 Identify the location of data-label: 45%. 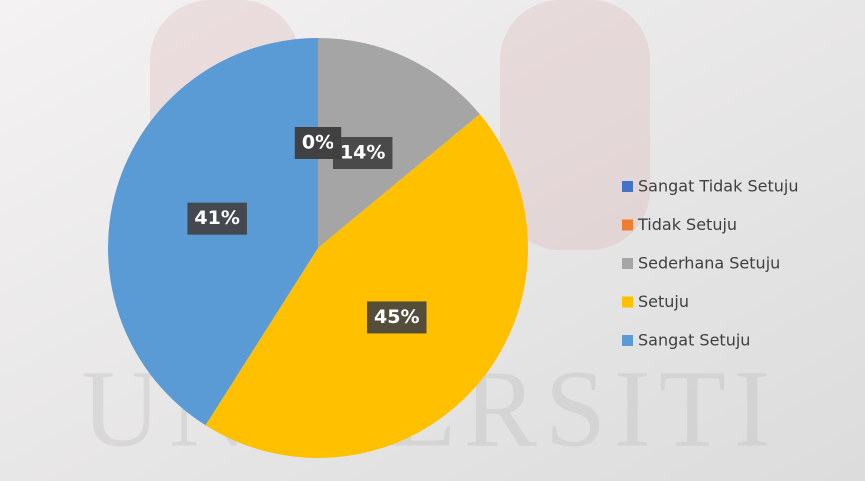
(397, 317).